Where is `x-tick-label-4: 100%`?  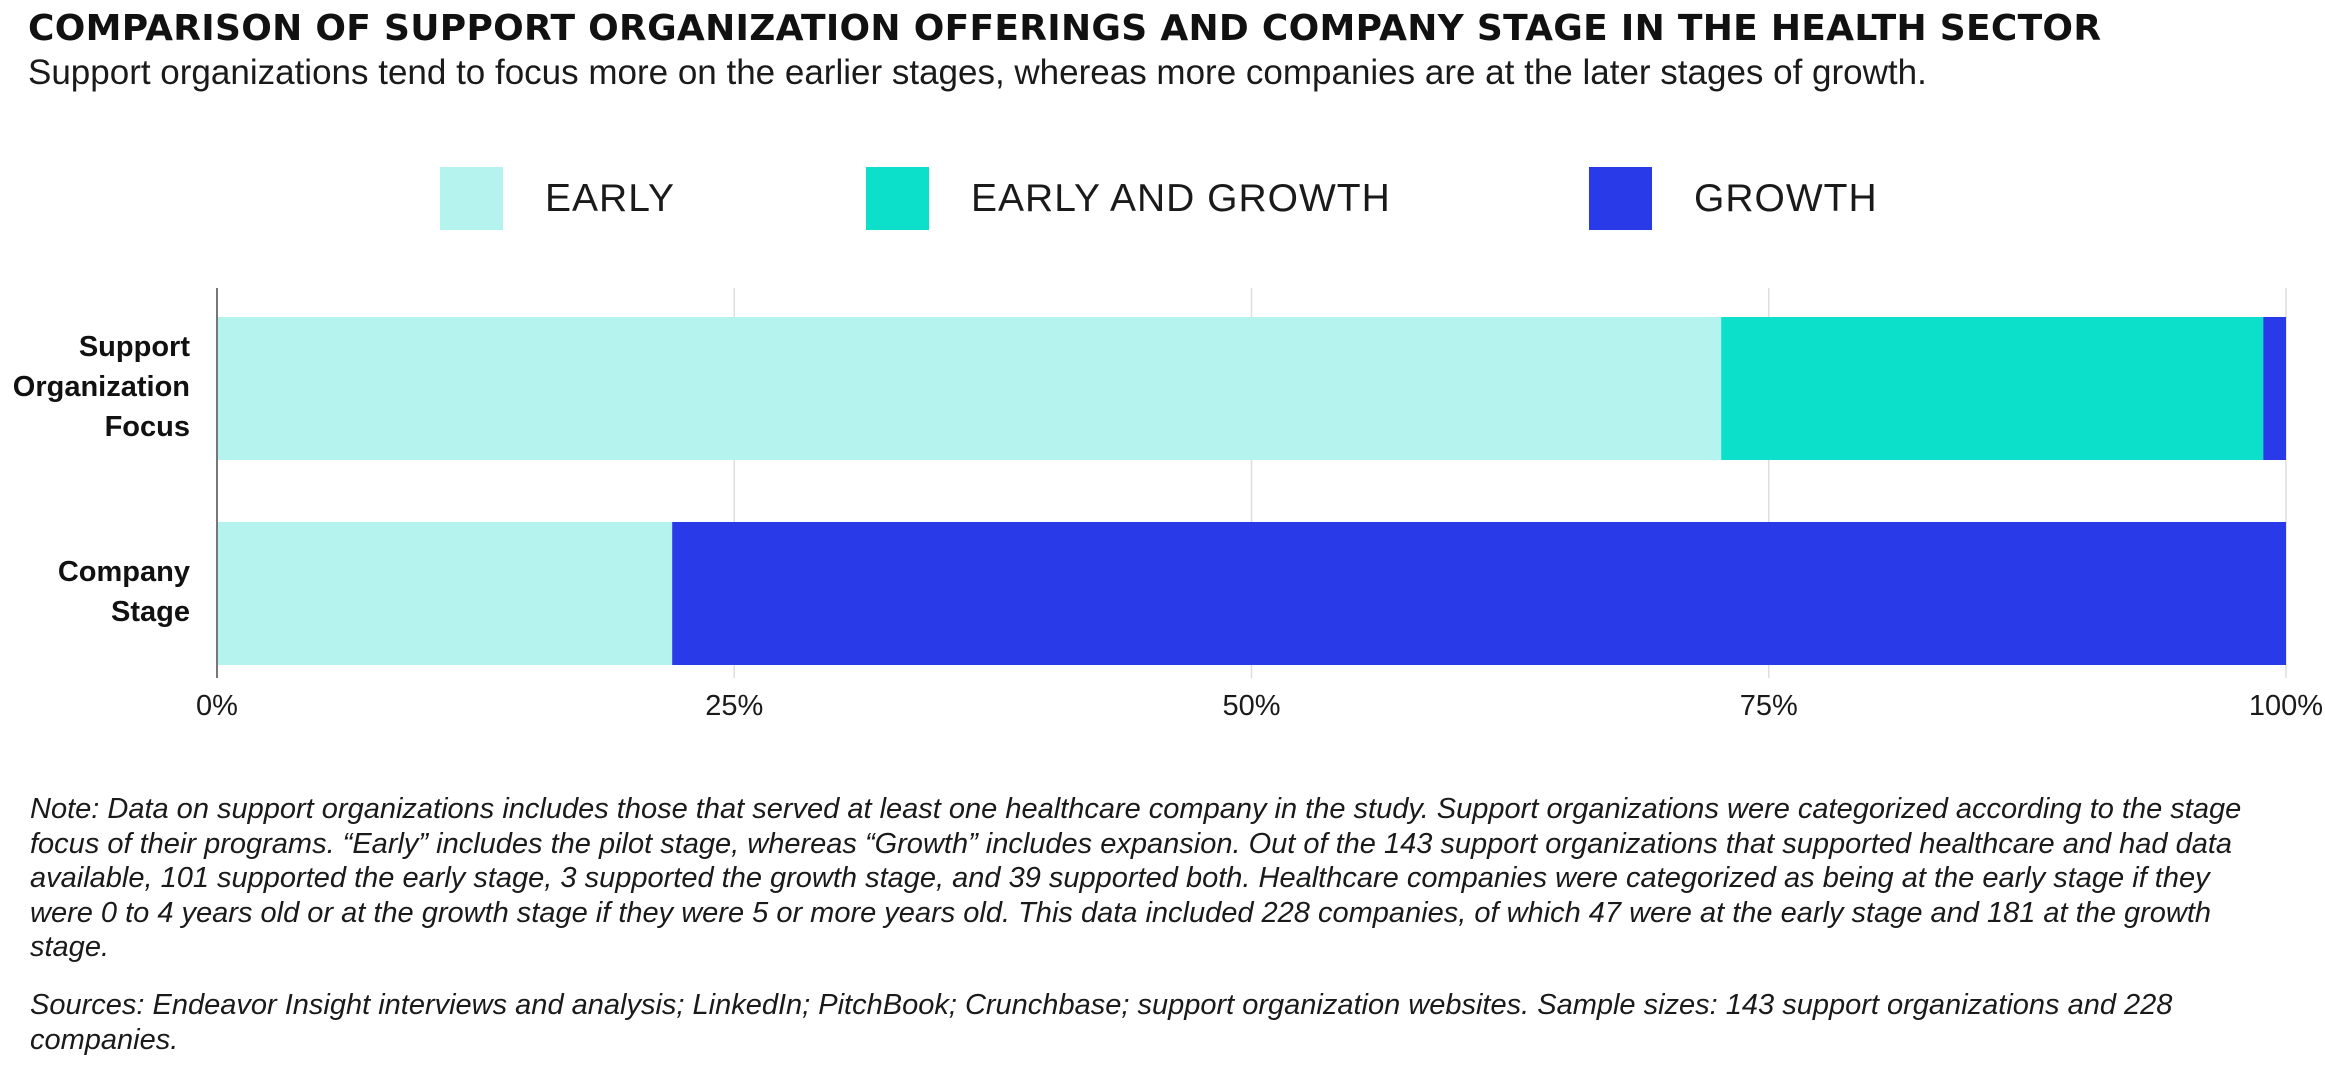
x-tick-label-4: 100% is located at coordinates (2286, 706).